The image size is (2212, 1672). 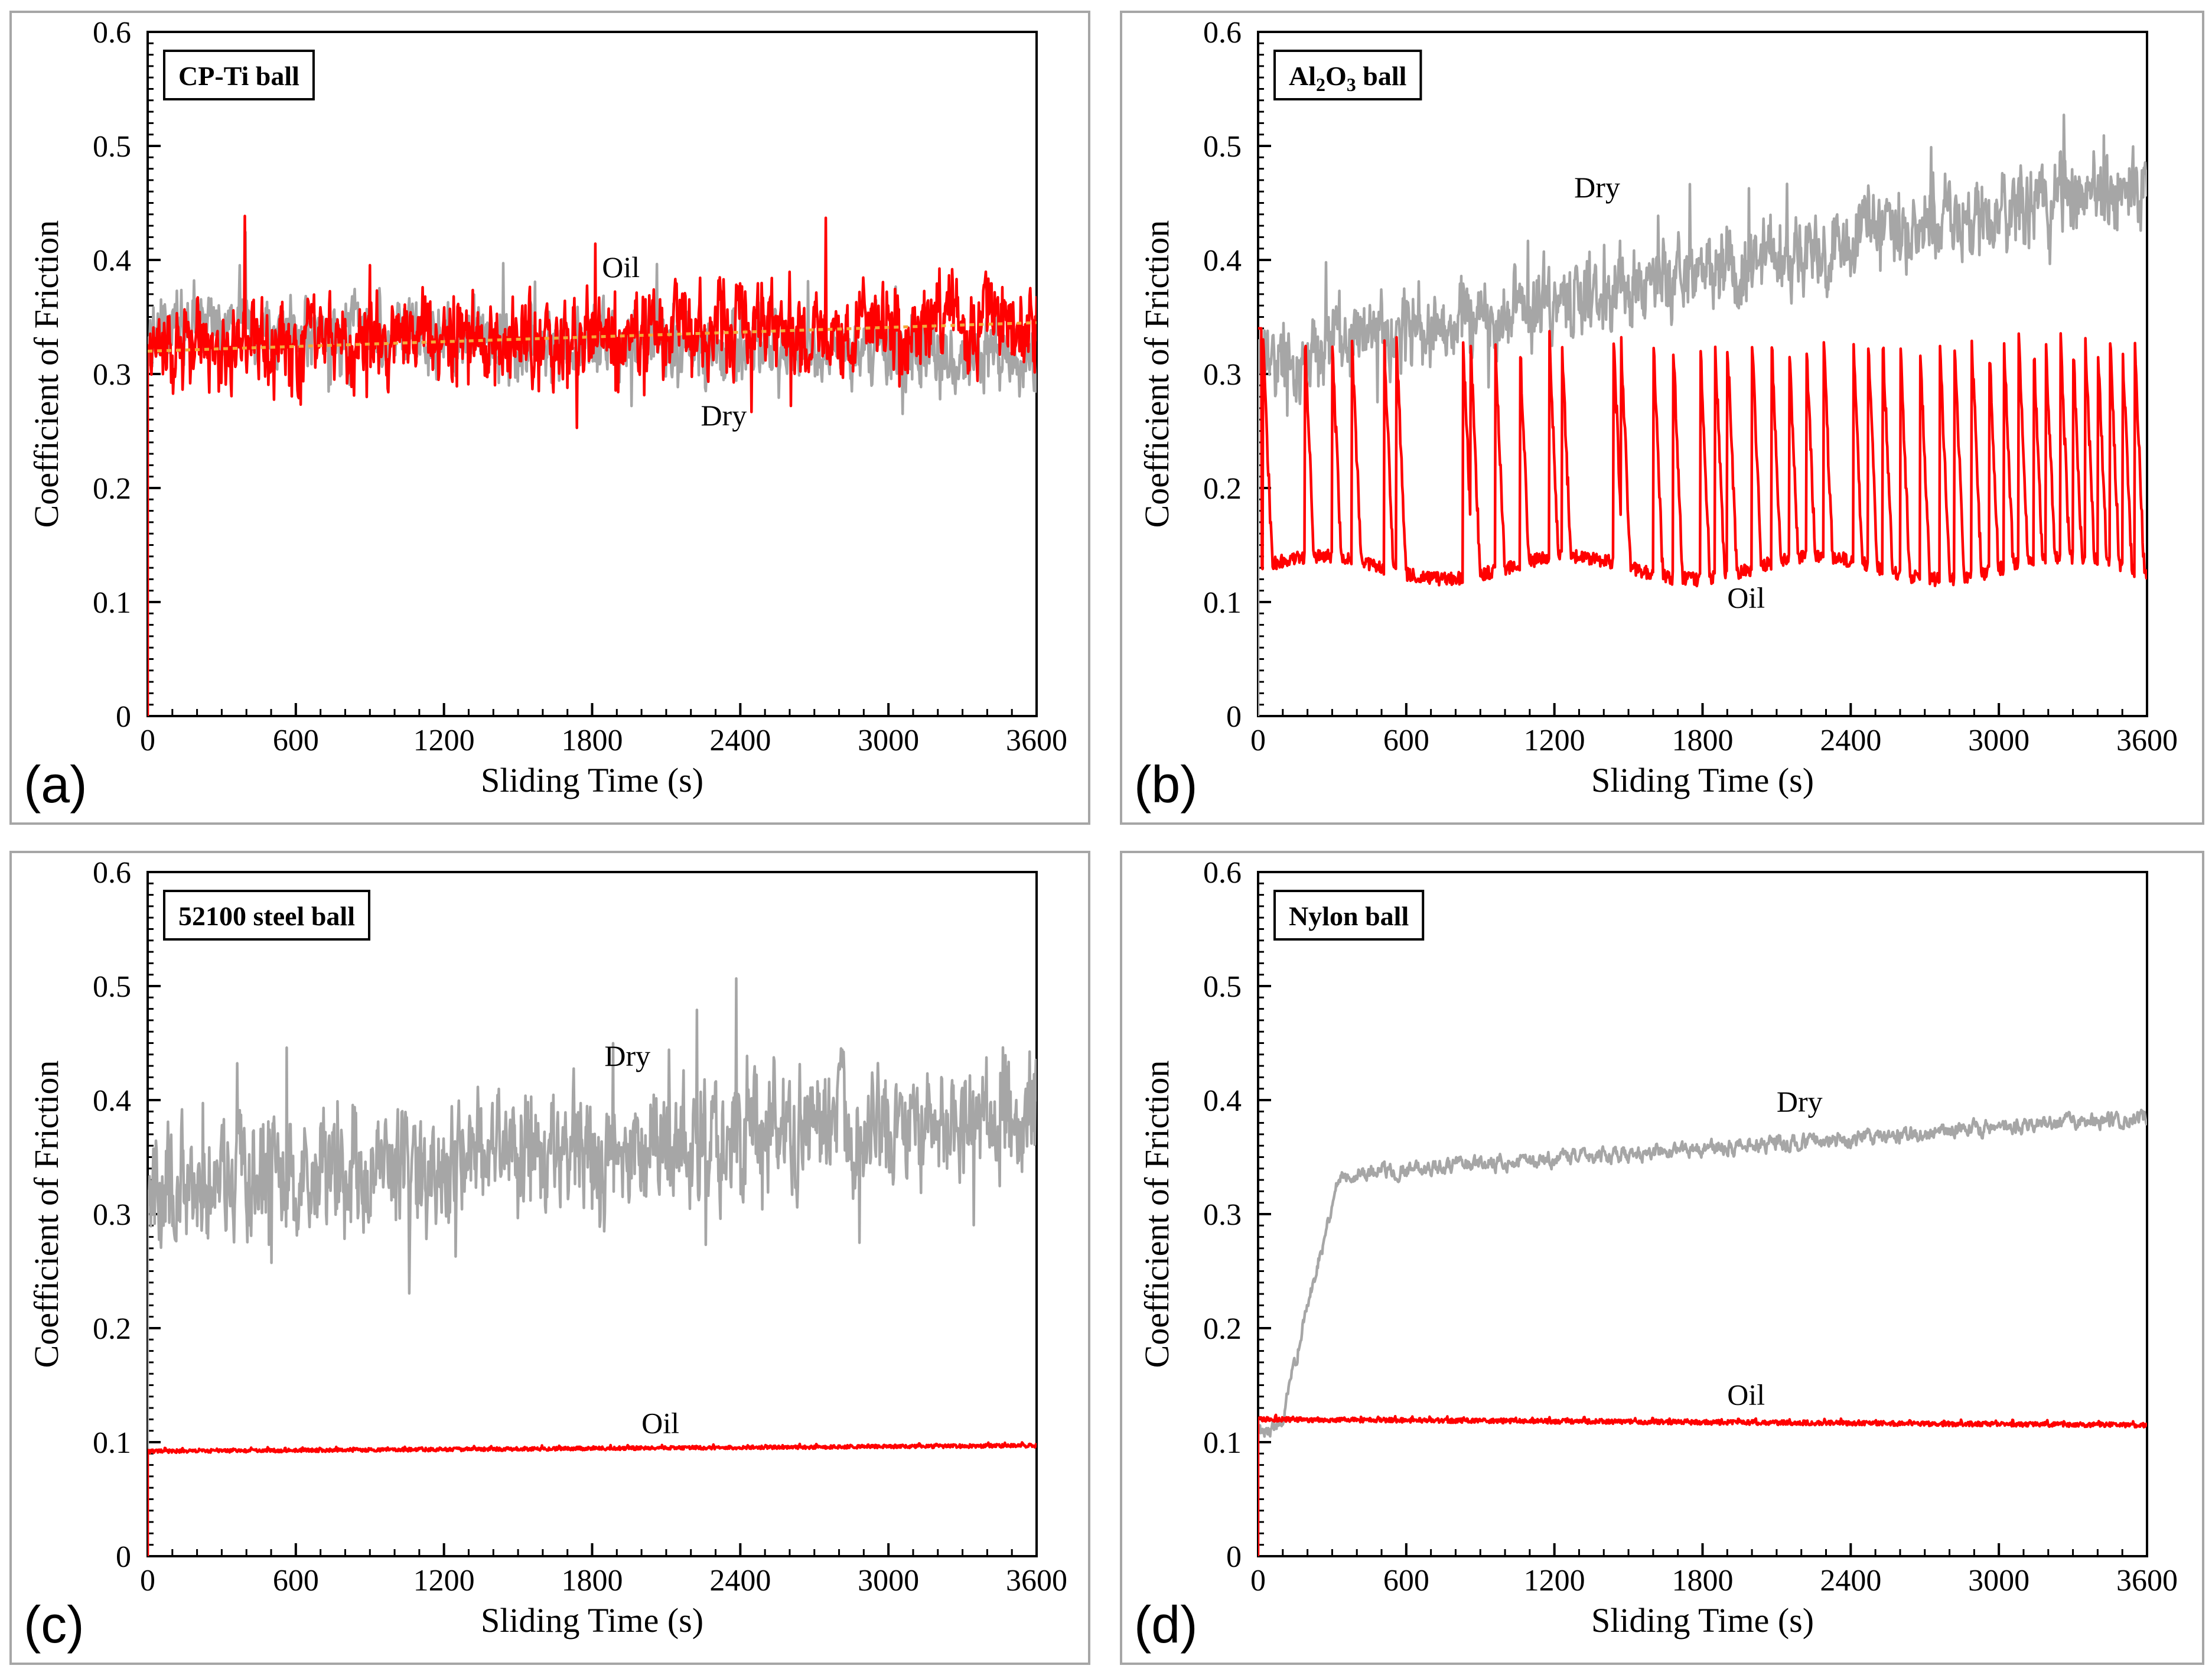 I want to click on trend-line, so click(x=592, y=337).